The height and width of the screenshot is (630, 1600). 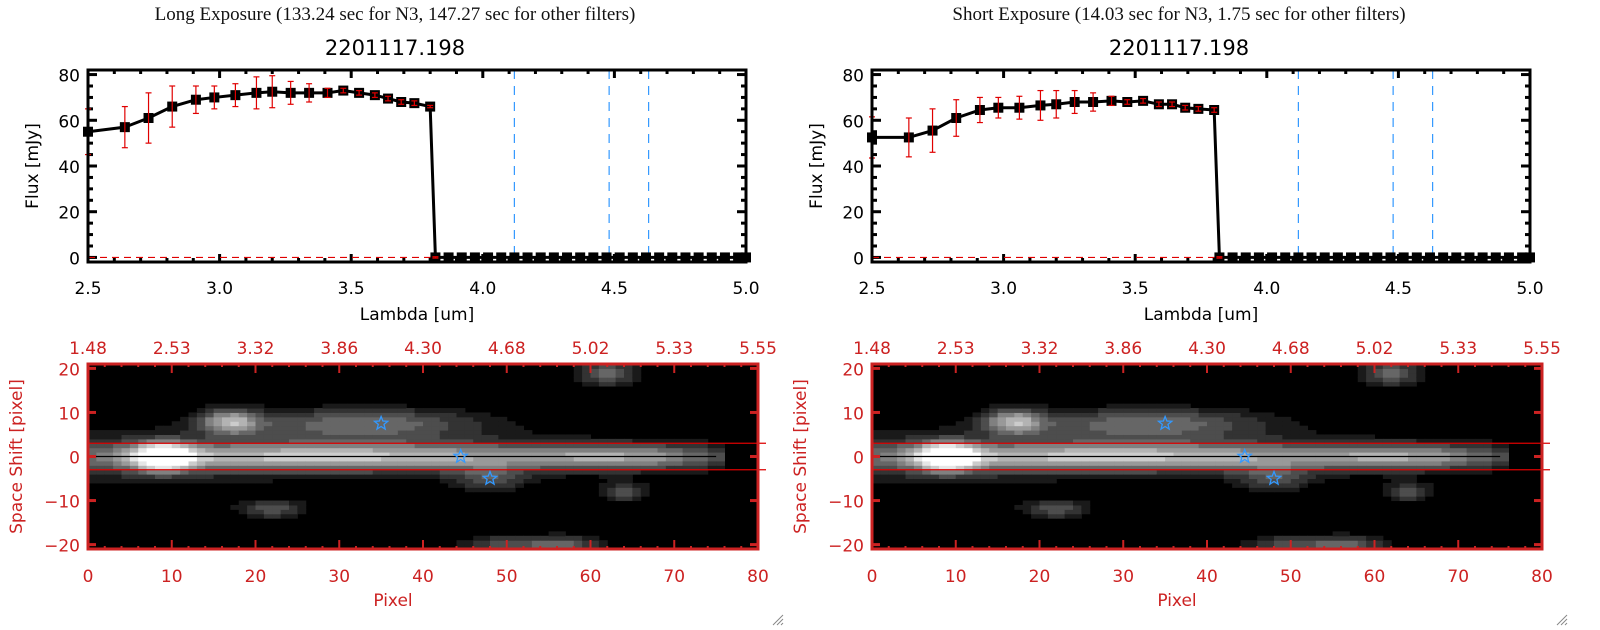 I want to click on top-axis-tick-label: 4.30, so click(x=423, y=349).